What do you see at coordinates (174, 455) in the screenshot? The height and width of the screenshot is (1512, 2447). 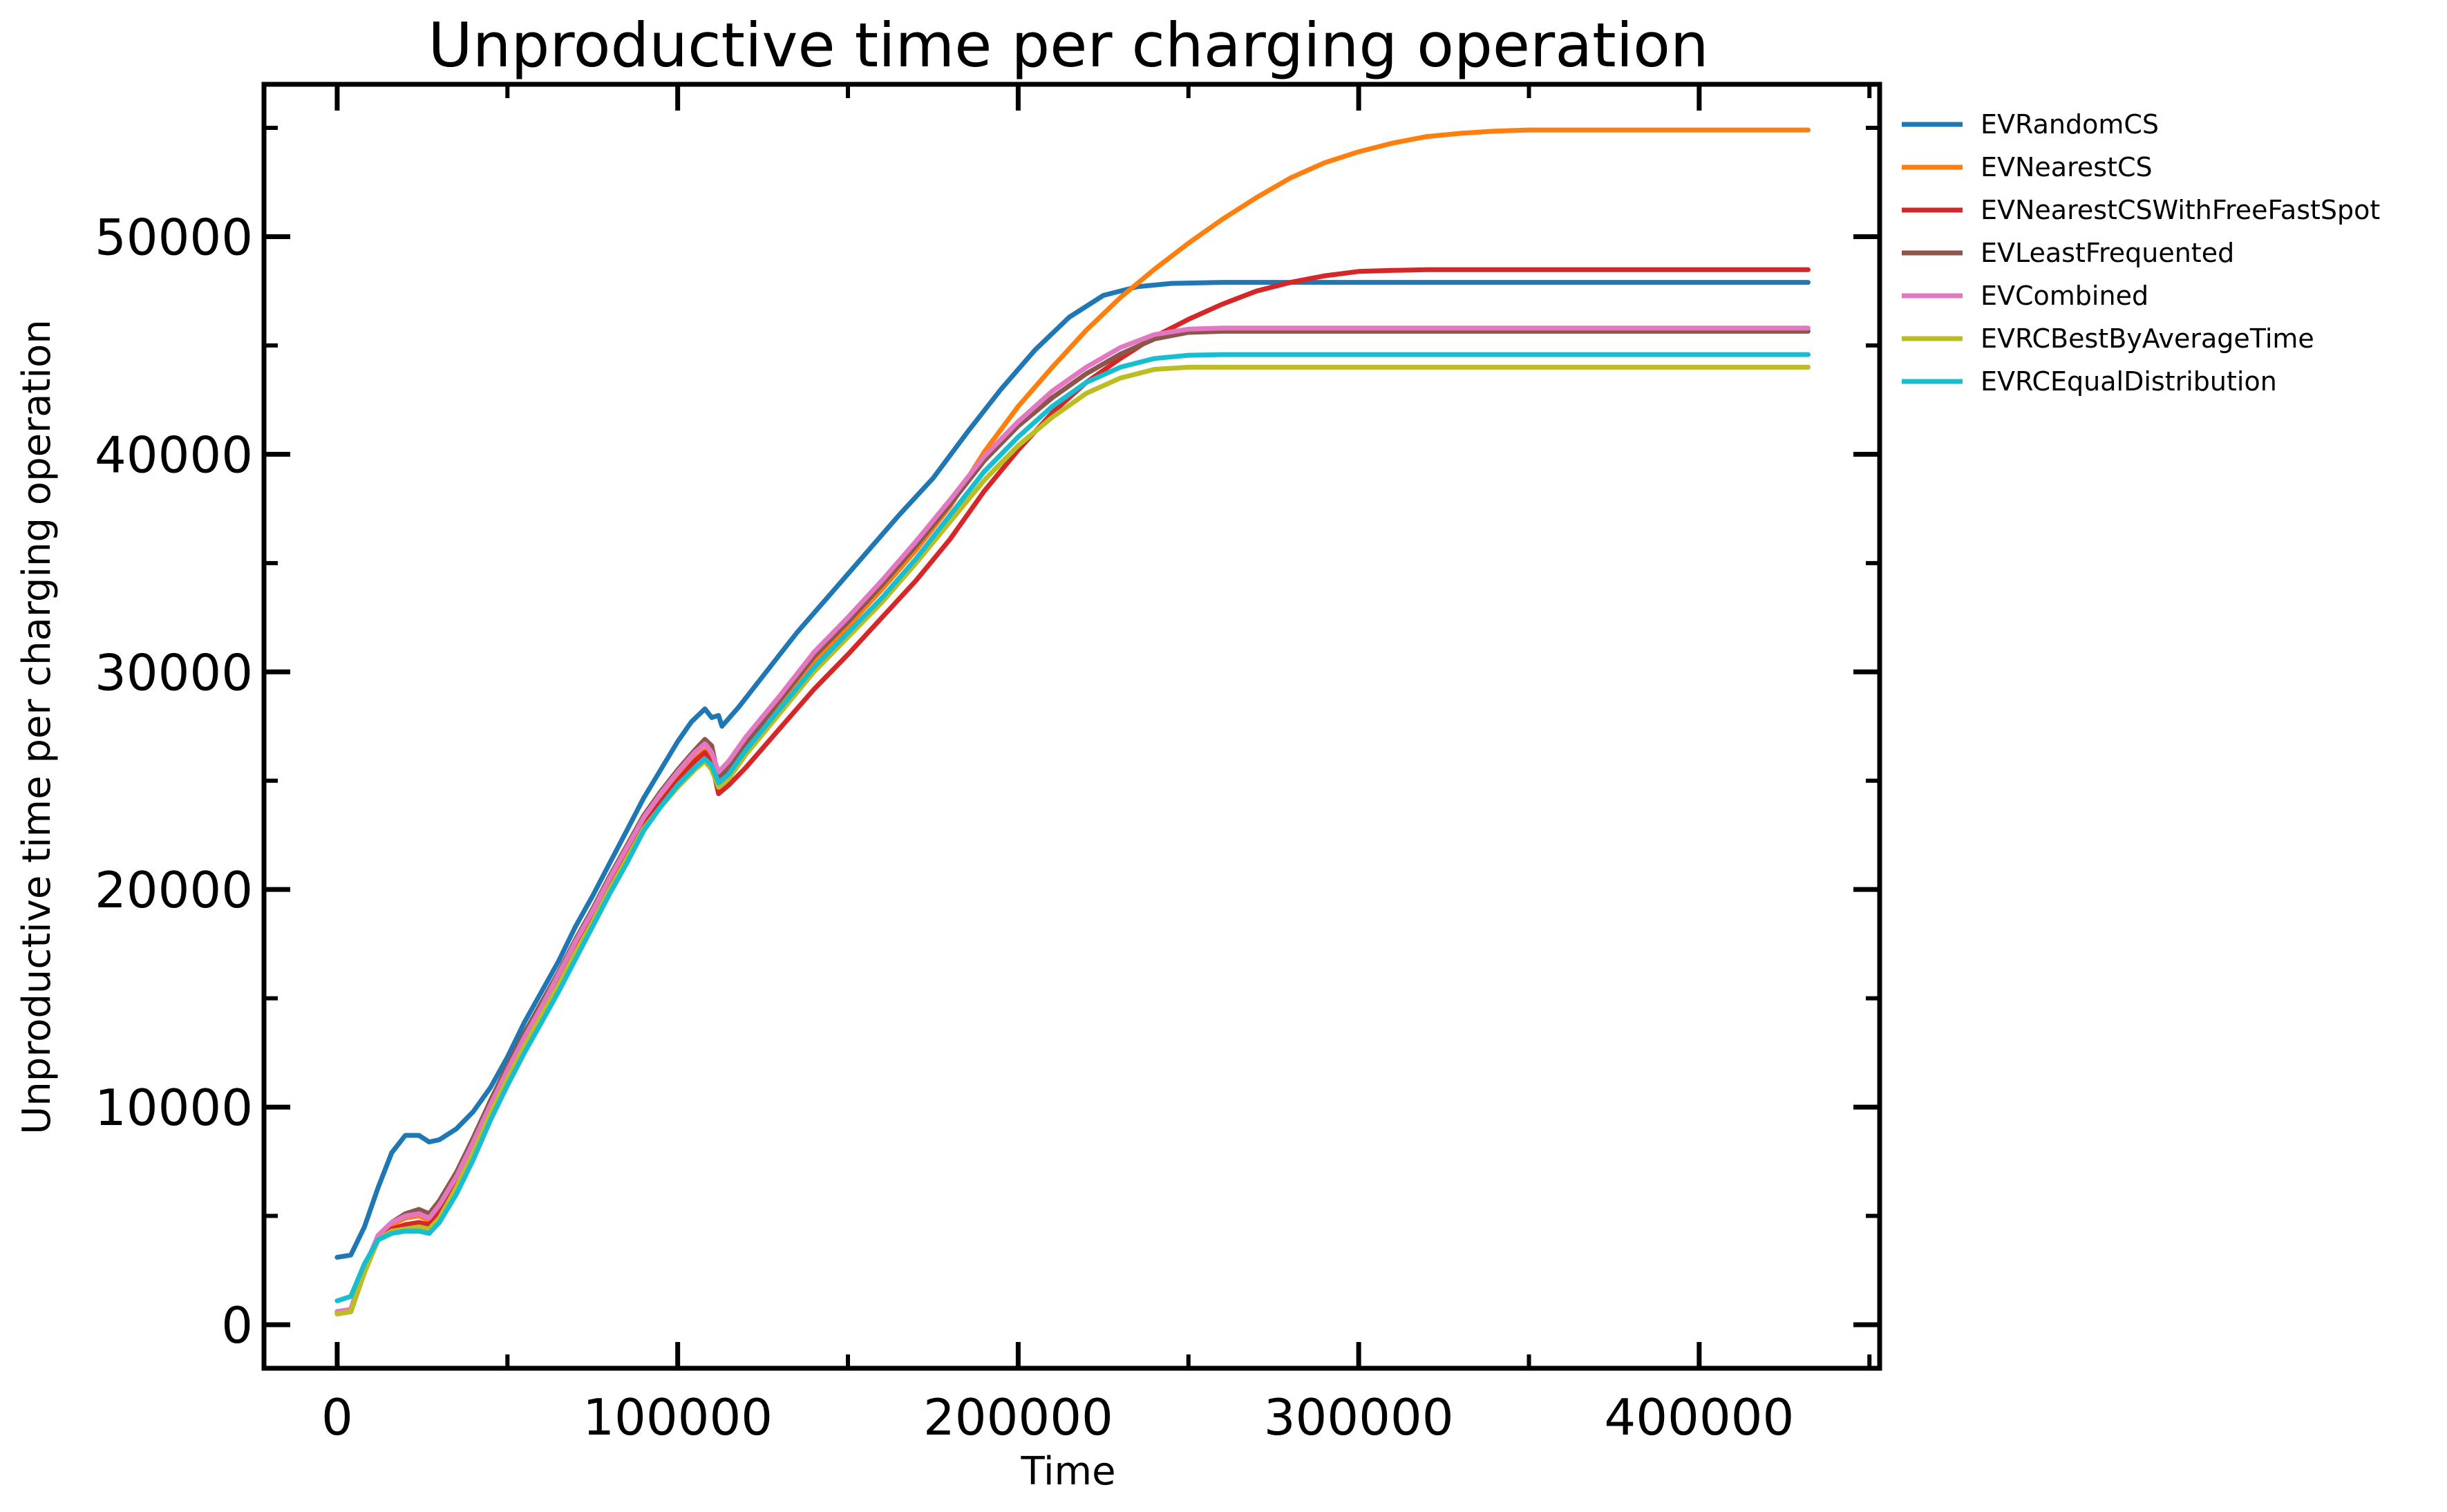 I see `y-tick-label: 40000` at bounding box center [174, 455].